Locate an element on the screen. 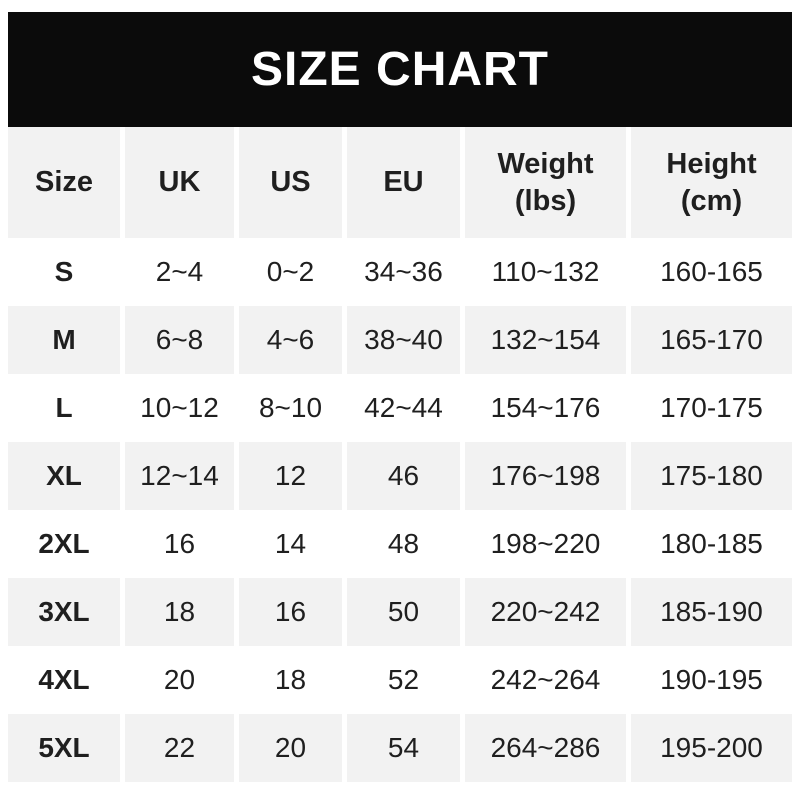 The image size is (800, 800). table-cell: 12~14 is located at coordinates (179, 476).